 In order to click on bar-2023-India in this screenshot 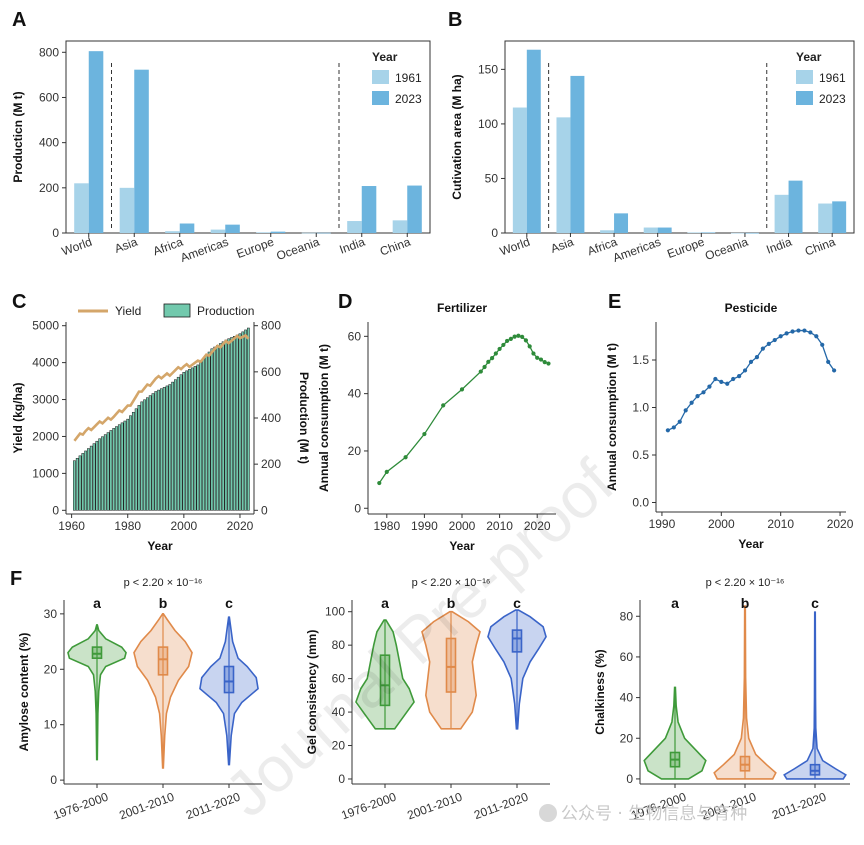, I will do `click(369, 209)`.